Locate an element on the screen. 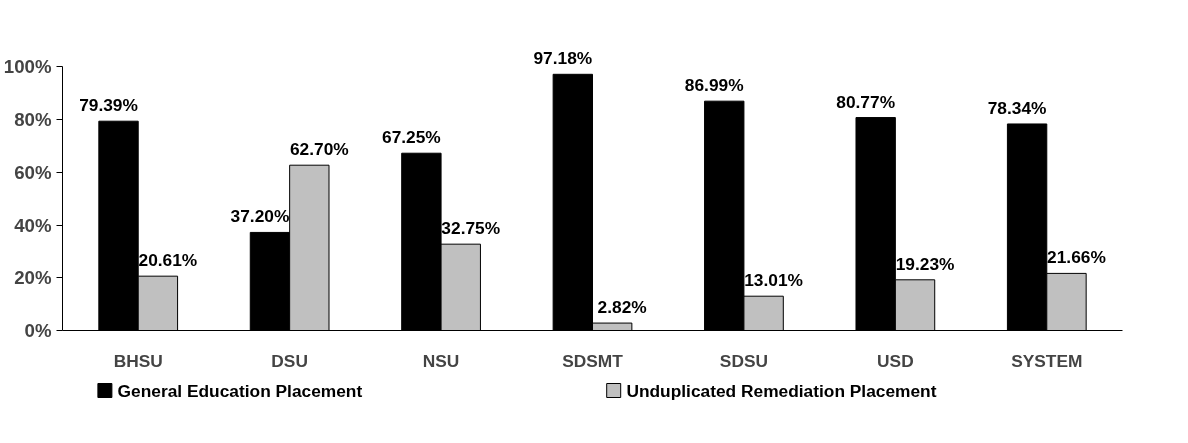  y-tick-label: 100% is located at coordinates (27, 67).